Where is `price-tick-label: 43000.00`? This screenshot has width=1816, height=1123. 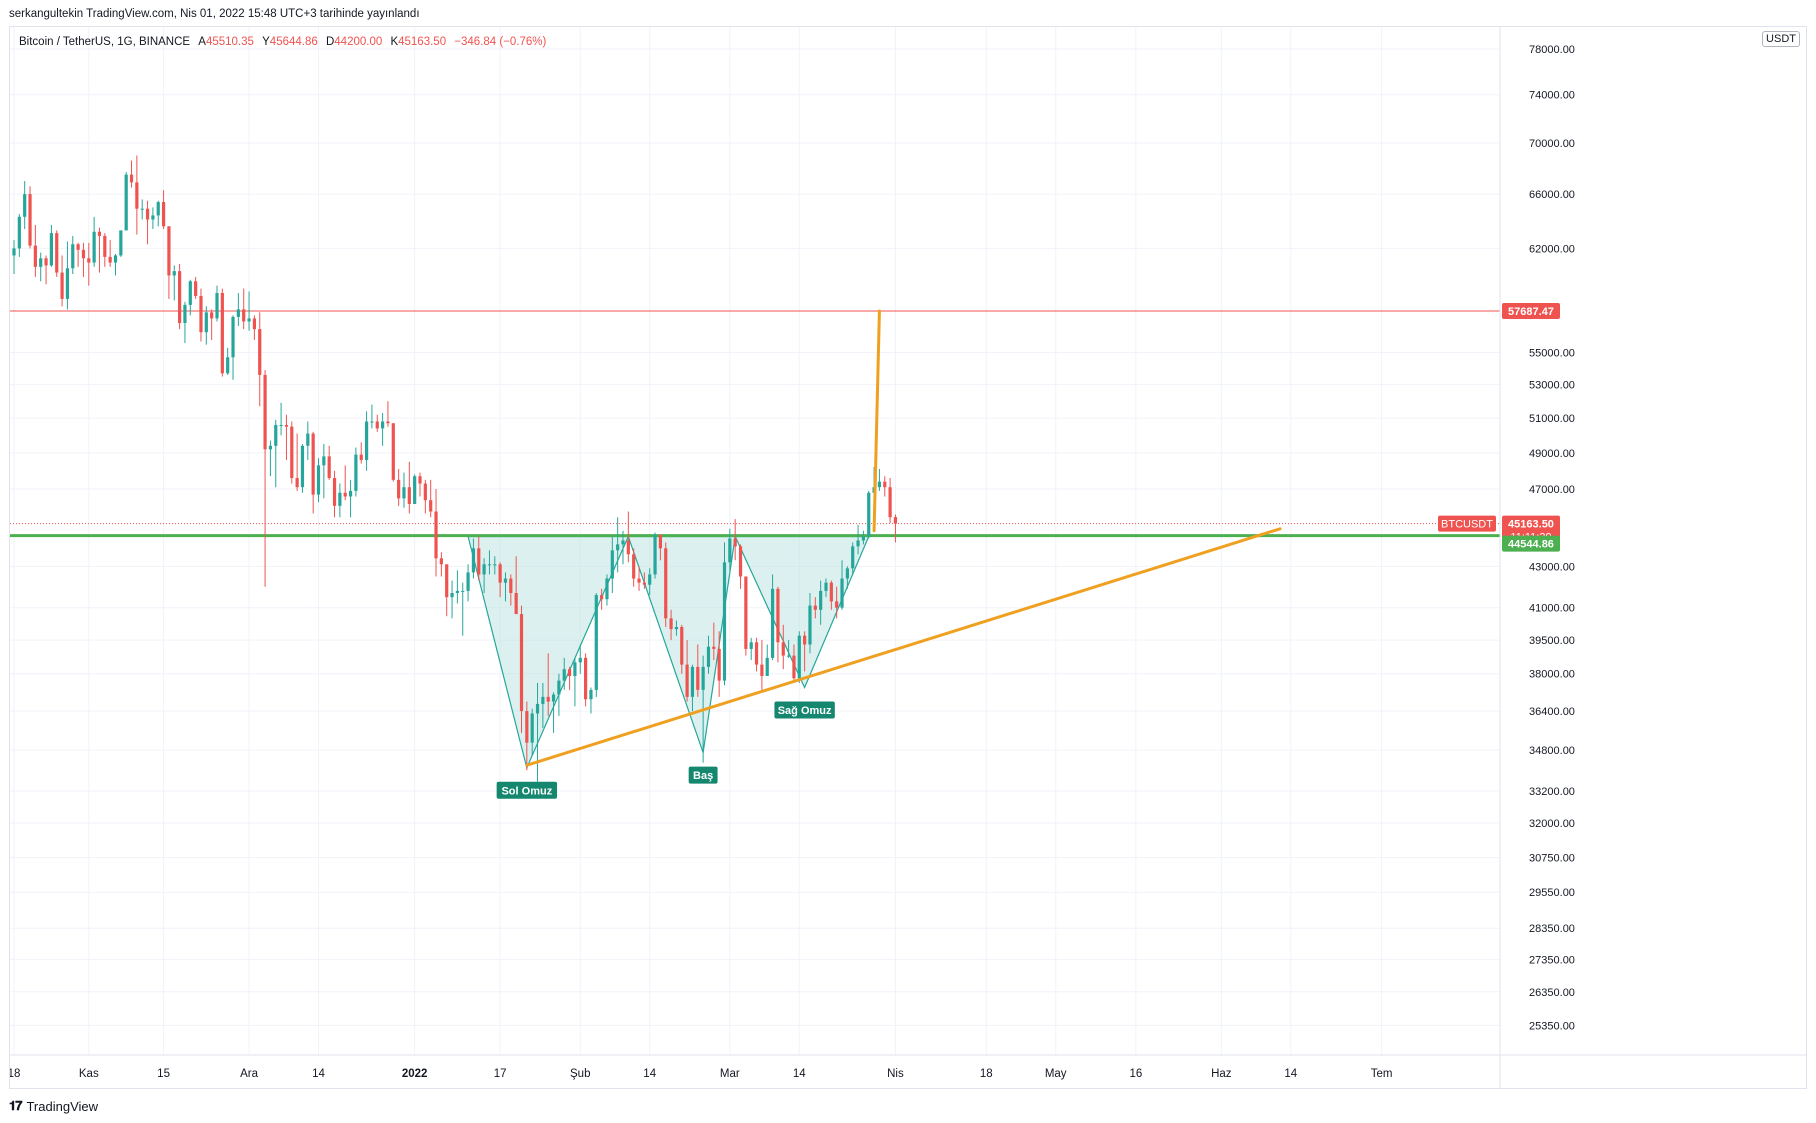 price-tick-label: 43000.00 is located at coordinates (1552, 567).